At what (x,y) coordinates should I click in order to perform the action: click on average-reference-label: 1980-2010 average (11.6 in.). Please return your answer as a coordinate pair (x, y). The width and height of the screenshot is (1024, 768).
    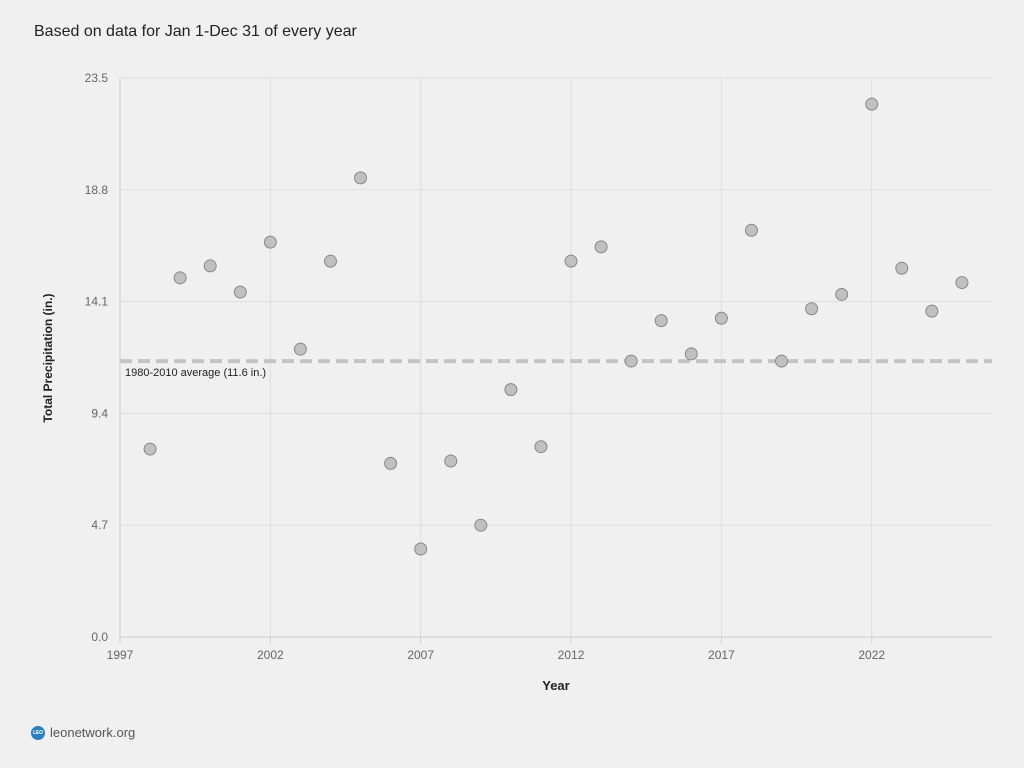
    Looking at the image, I should click on (195, 373).